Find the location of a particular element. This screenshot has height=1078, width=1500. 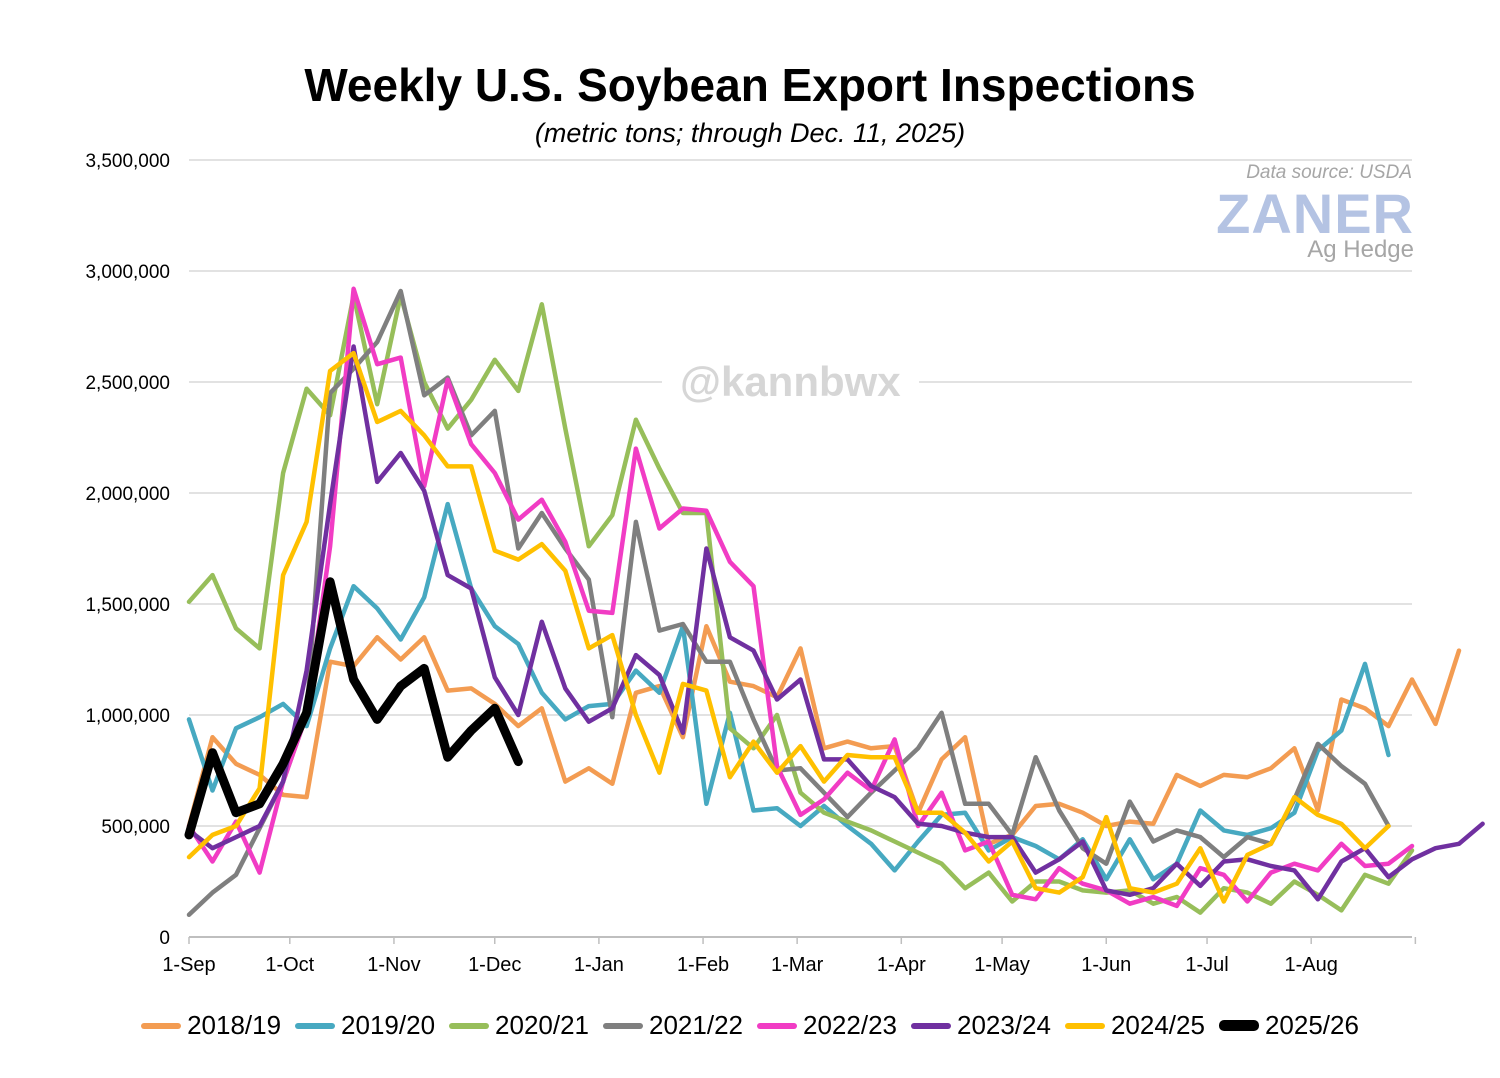

legend-label: 2018/19 is located at coordinates (234, 1025).